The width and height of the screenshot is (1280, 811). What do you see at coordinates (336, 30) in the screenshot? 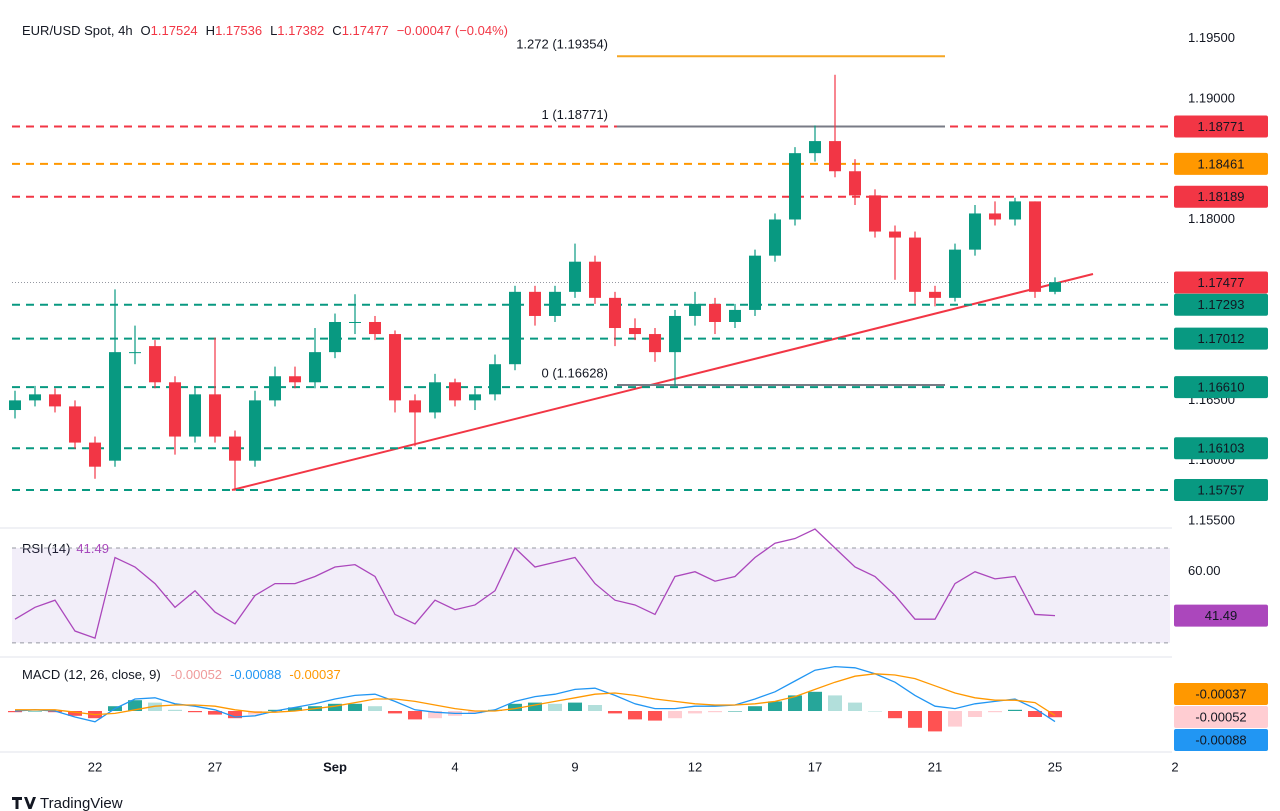
I see `ohlc-label: C` at bounding box center [336, 30].